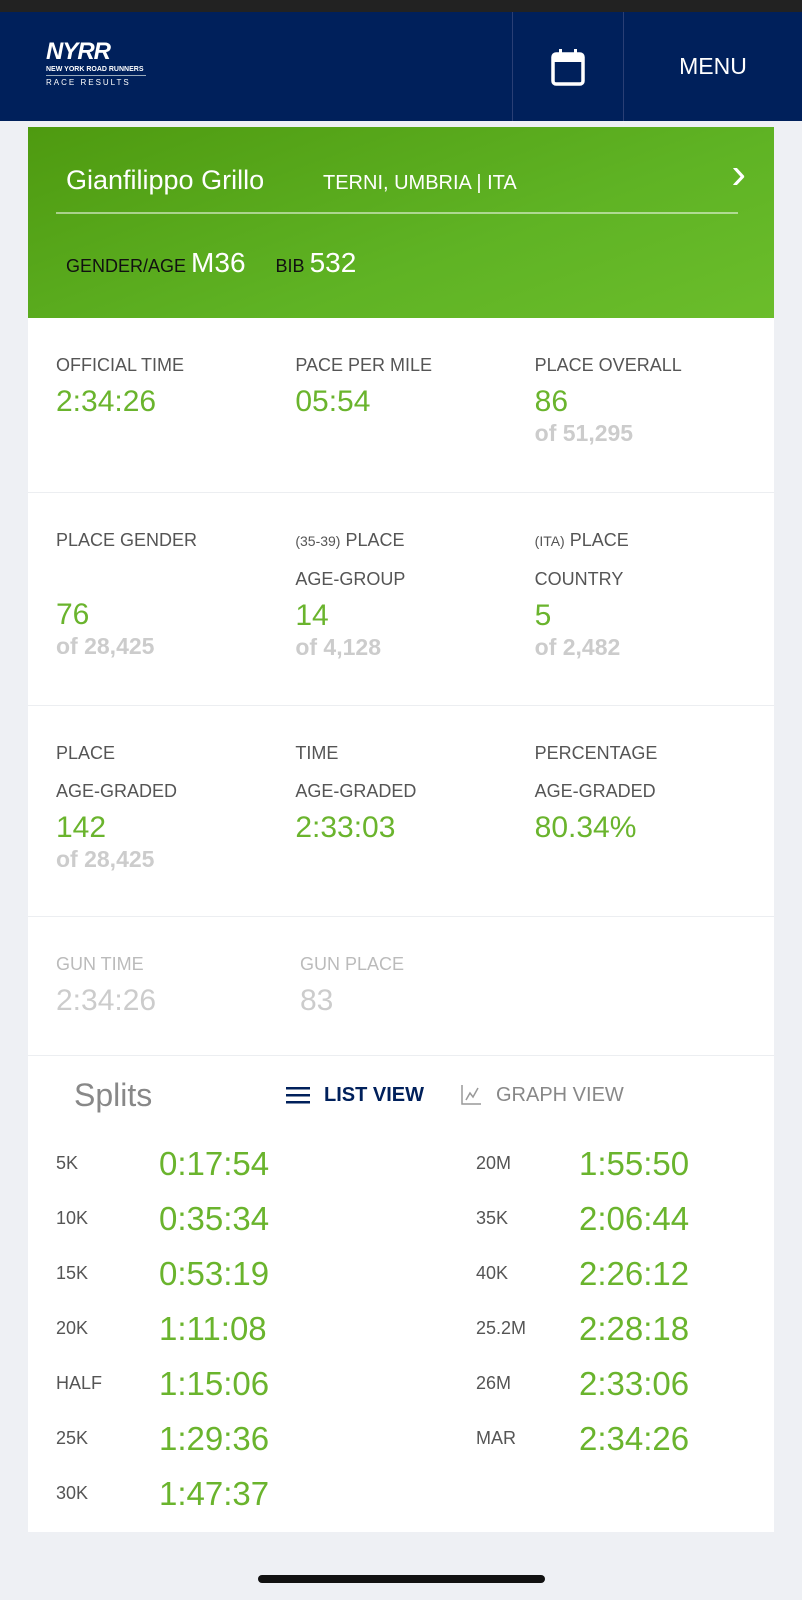 Image resolution: width=802 pixels, height=1600 pixels. I want to click on split-row: 35K 2:06:44, so click(582, 1218).